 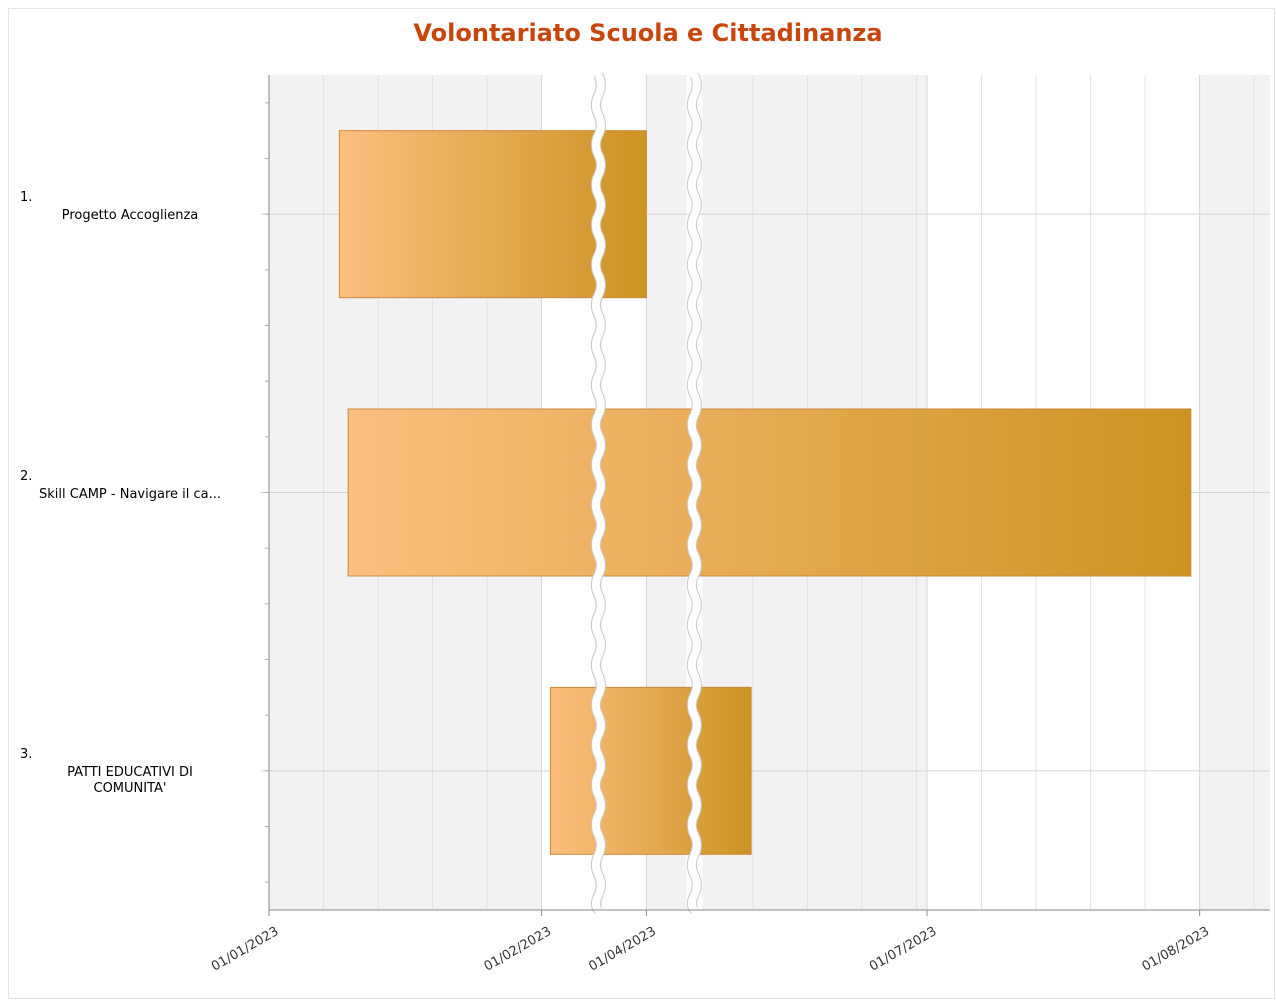 What do you see at coordinates (903, 949) in the screenshot?
I see `x-tick-label: 01/07/2023` at bounding box center [903, 949].